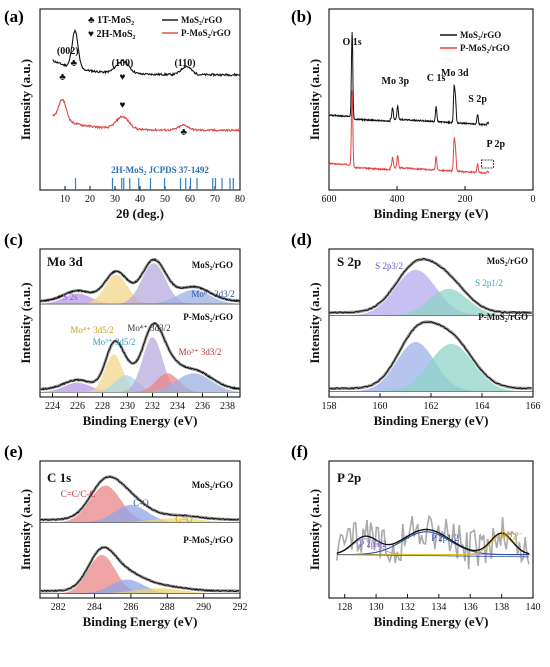 Image resolution: width=550 pixels, height=667 pixels. I want to click on a-tick-label: 20, so click(90, 199).